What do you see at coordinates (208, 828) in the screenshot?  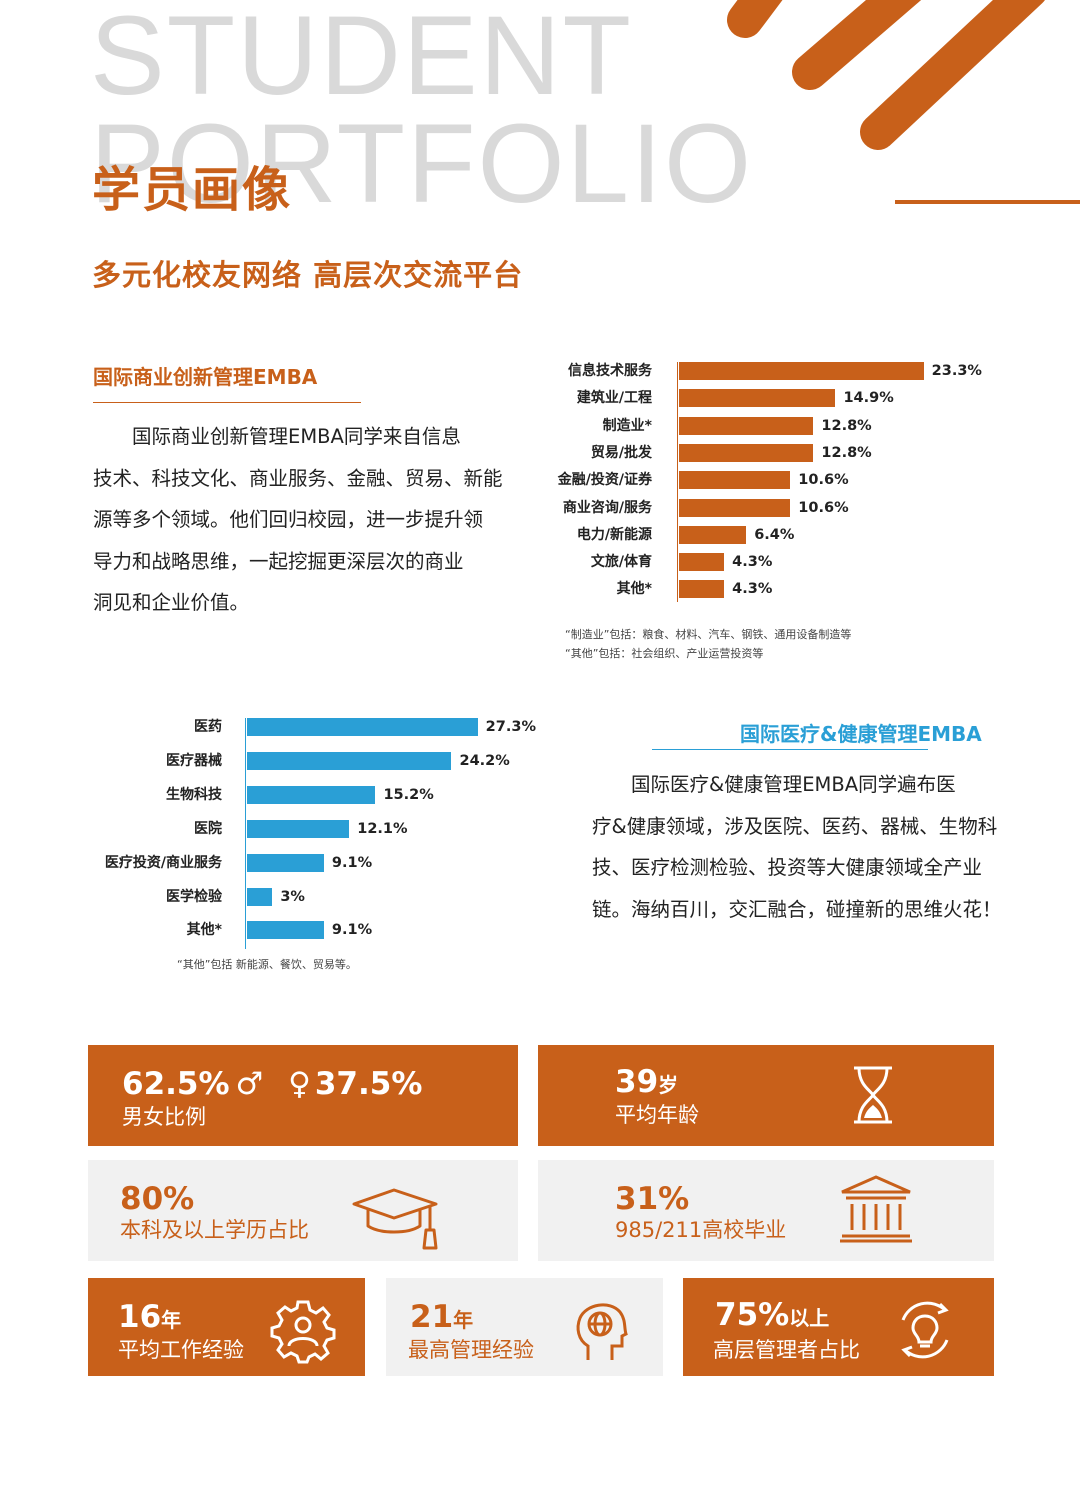 I see `bar-category-label: 医院` at bounding box center [208, 828].